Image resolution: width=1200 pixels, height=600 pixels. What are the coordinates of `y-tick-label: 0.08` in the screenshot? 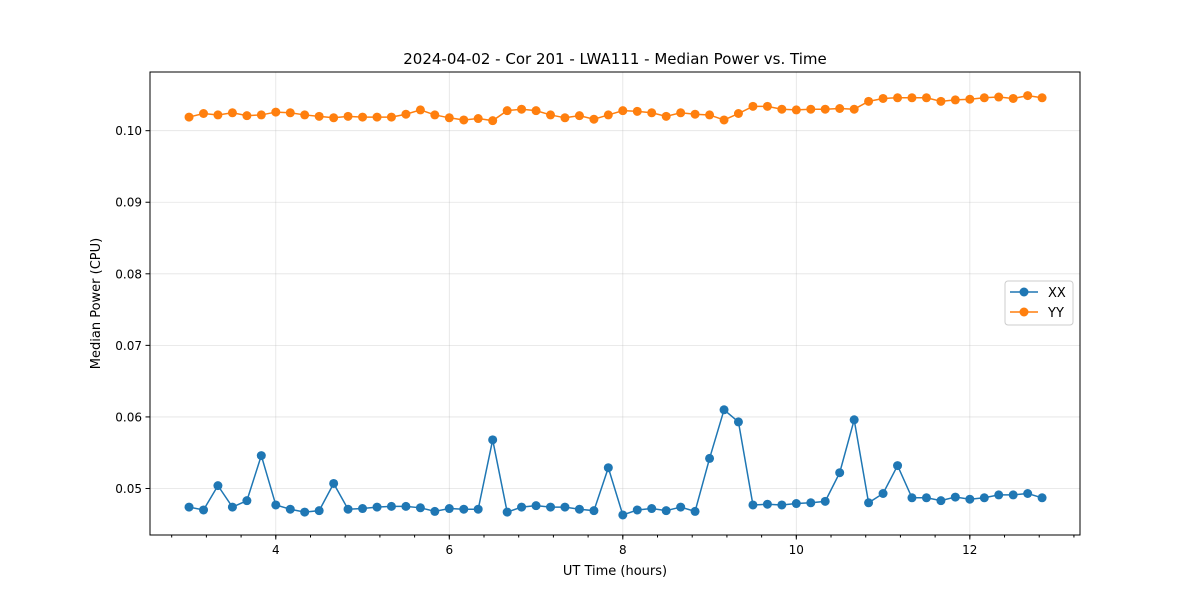 It's located at (128, 274).